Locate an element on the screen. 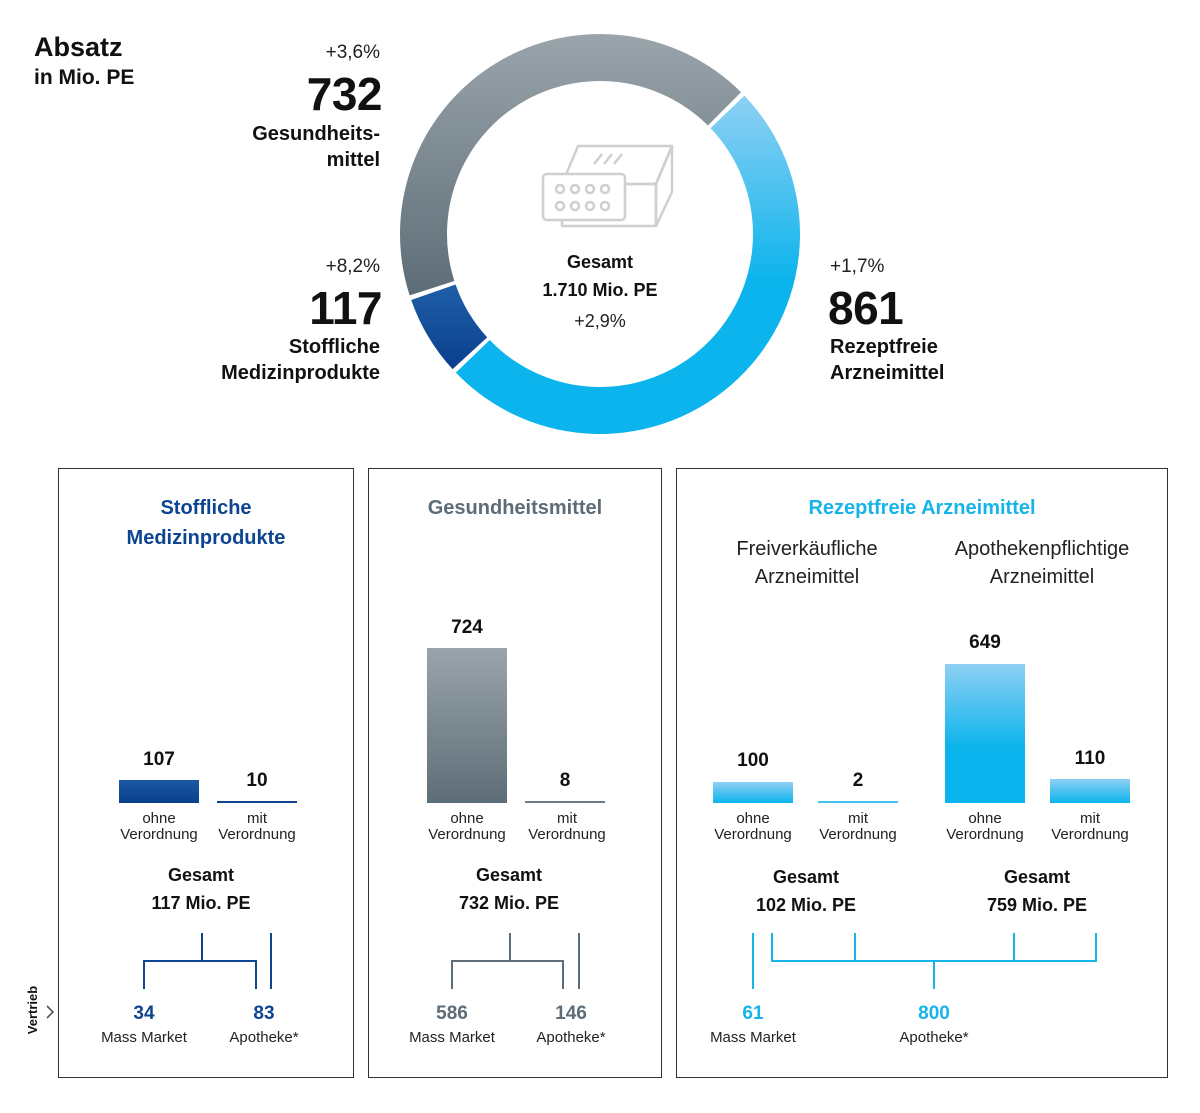 Image resolution: width=1200 pixels, height=1113 pixels. chevron-right-icon is located at coordinates (50, 1012).